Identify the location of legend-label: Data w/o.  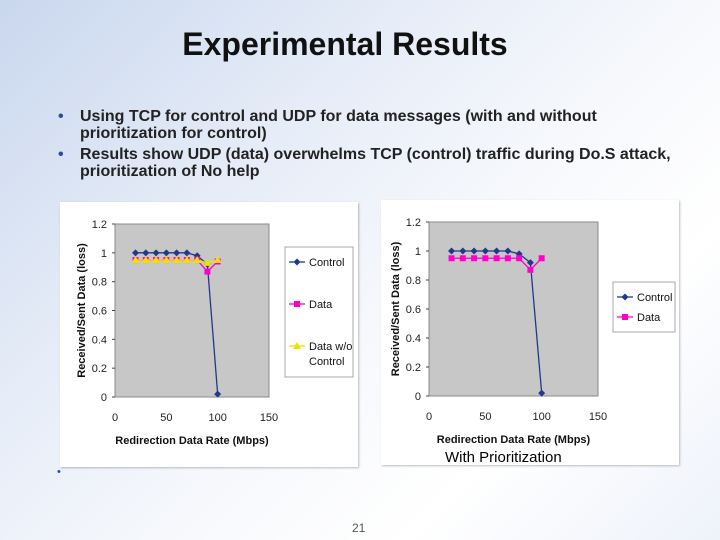
(330, 347).